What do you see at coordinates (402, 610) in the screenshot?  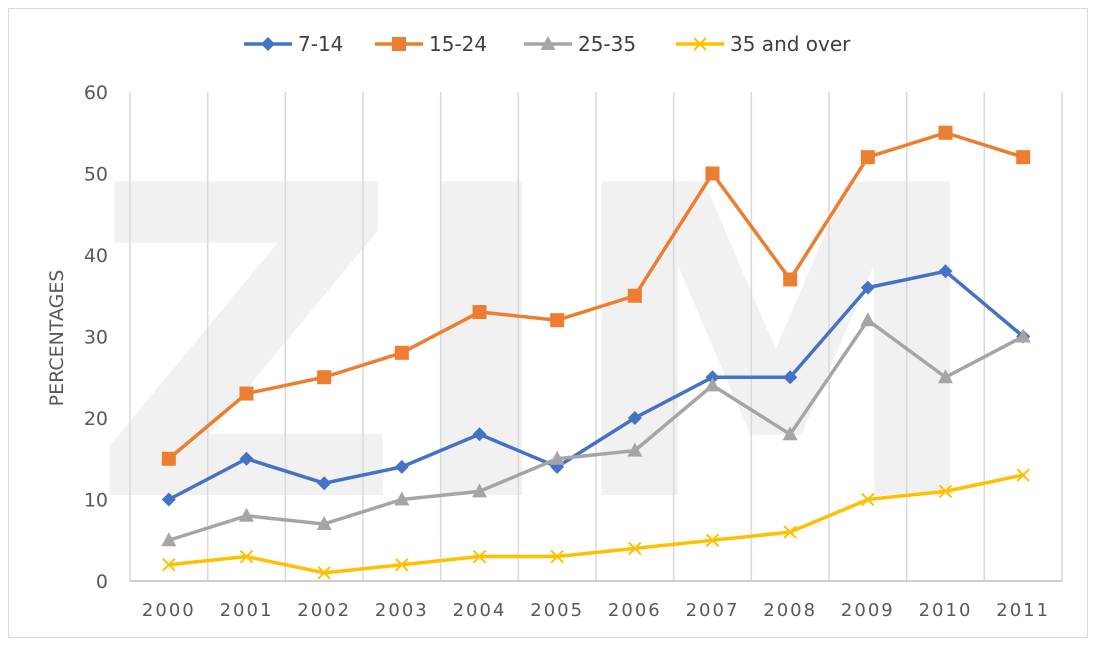 I see `x-tick-label: 2003` at bounding box center [402, 610].